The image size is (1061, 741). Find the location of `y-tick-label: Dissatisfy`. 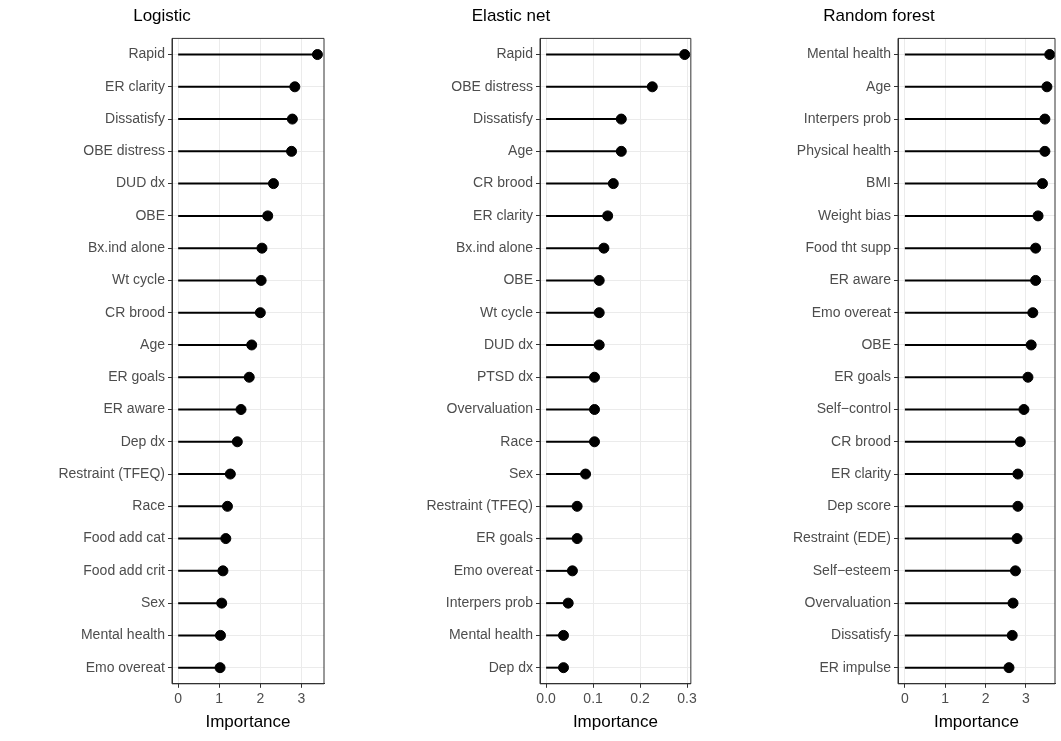

y-tick-label: Dissatisfy is located at coordinates (861, 634).